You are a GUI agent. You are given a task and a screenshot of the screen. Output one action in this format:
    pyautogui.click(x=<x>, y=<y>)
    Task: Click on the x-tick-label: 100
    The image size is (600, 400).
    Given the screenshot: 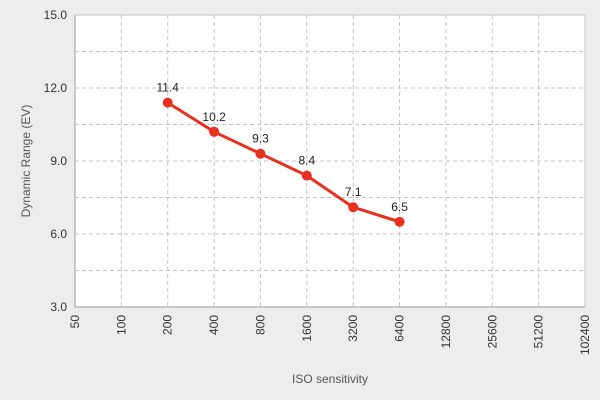 What is the action you would take?
    pyautogui.click(x=121, y=325)
    